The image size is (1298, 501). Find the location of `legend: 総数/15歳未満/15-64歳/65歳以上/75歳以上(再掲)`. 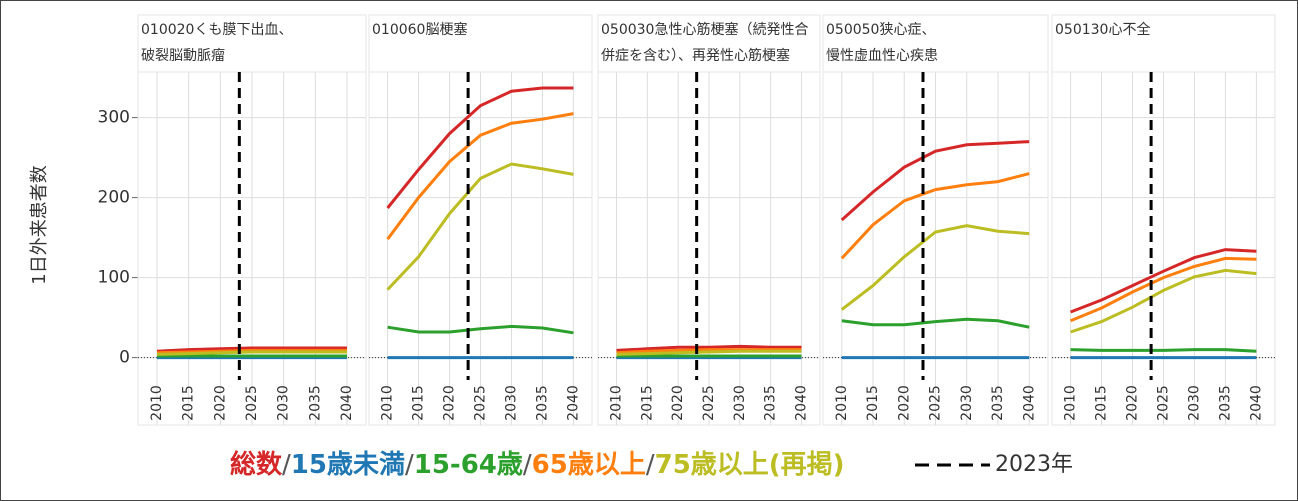

legend: 総数/15歳未満/15-64歳/65歳以上/75歳以上(再掲) is located at coordinates (537, 464).